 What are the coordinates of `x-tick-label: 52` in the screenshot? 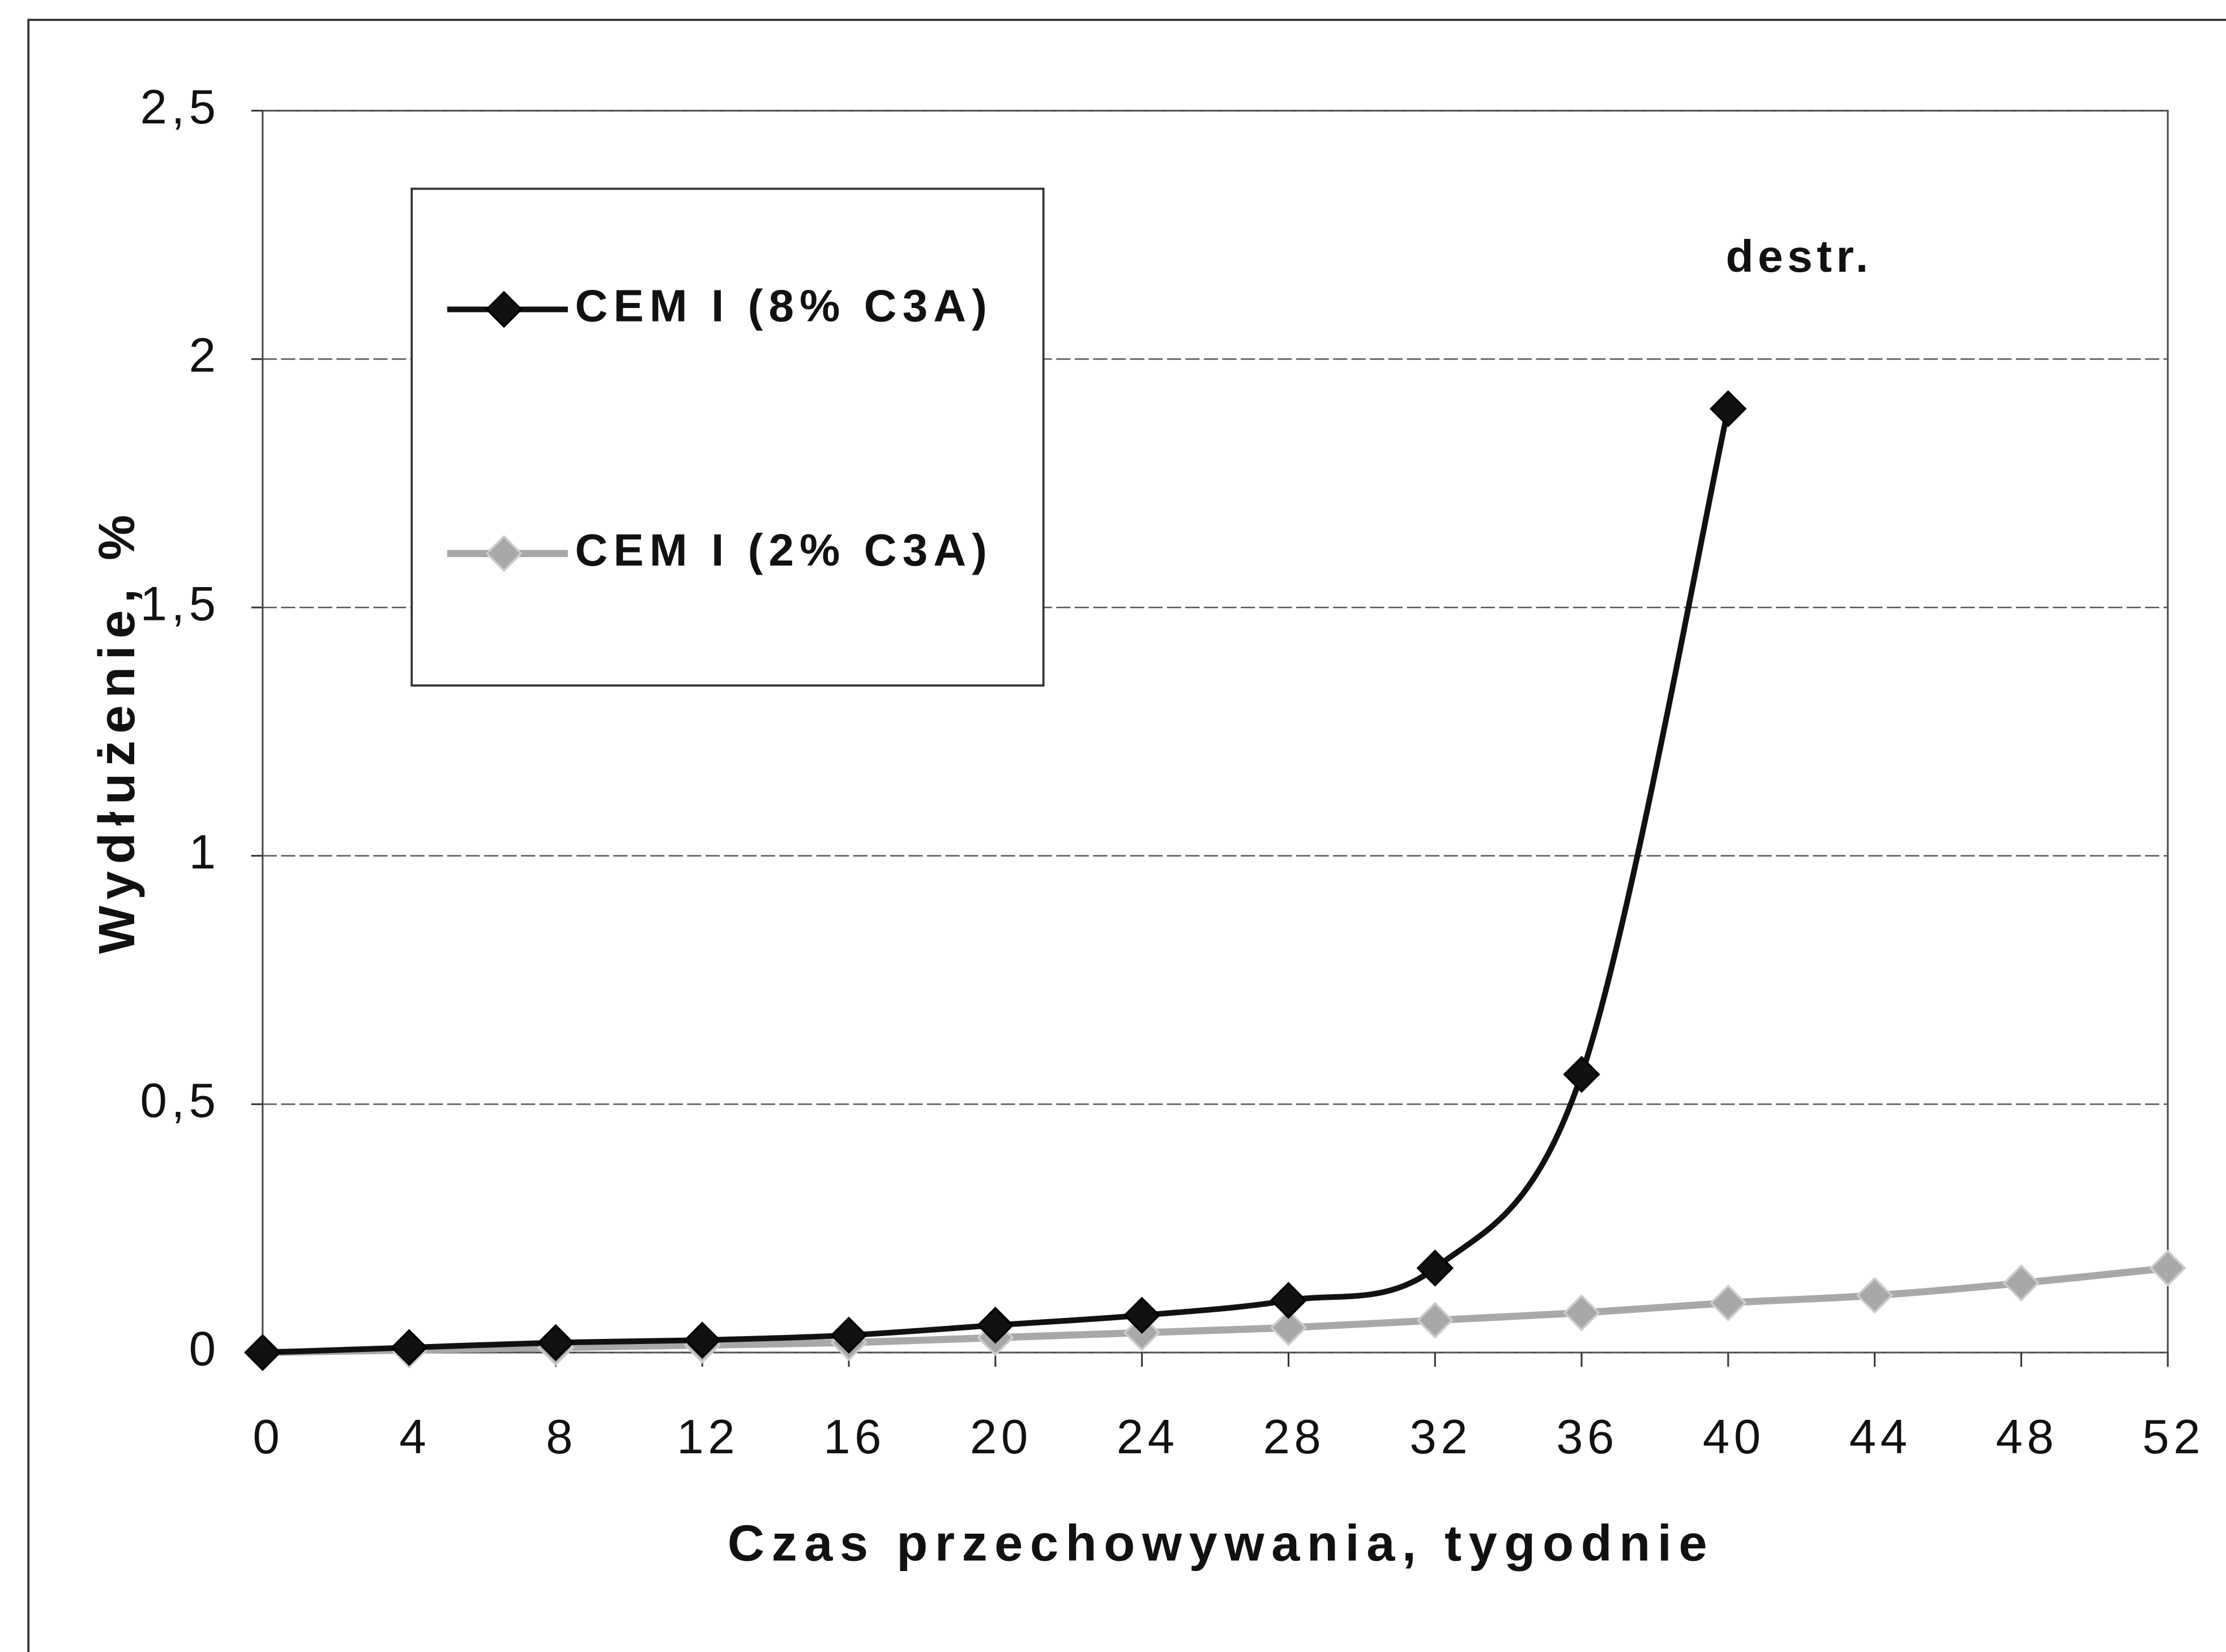 It's located at (2173, 1437).